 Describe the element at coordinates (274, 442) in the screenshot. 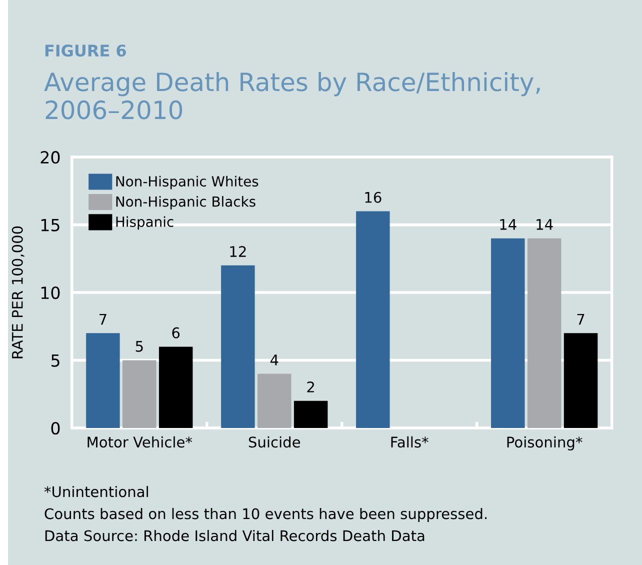

I see `x-tick-label: Suicide` at that location.